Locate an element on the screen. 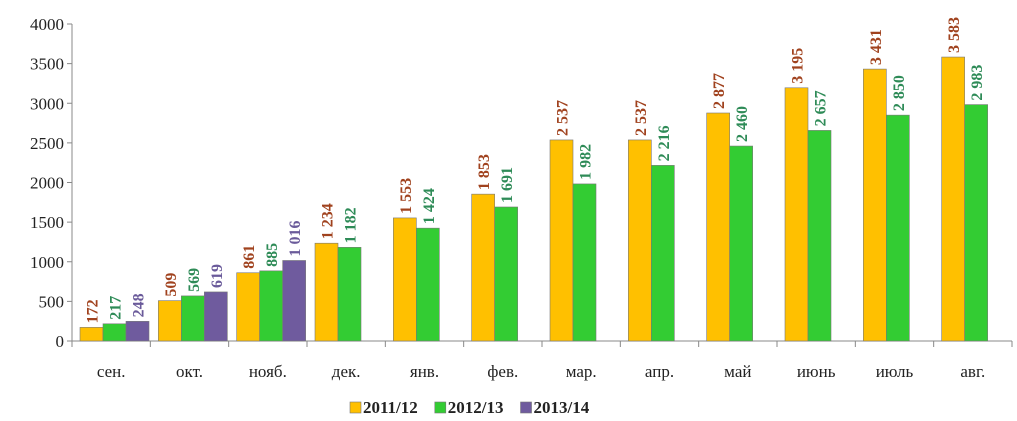  x-tick-label: авг. is located at coordinates (972, 371).